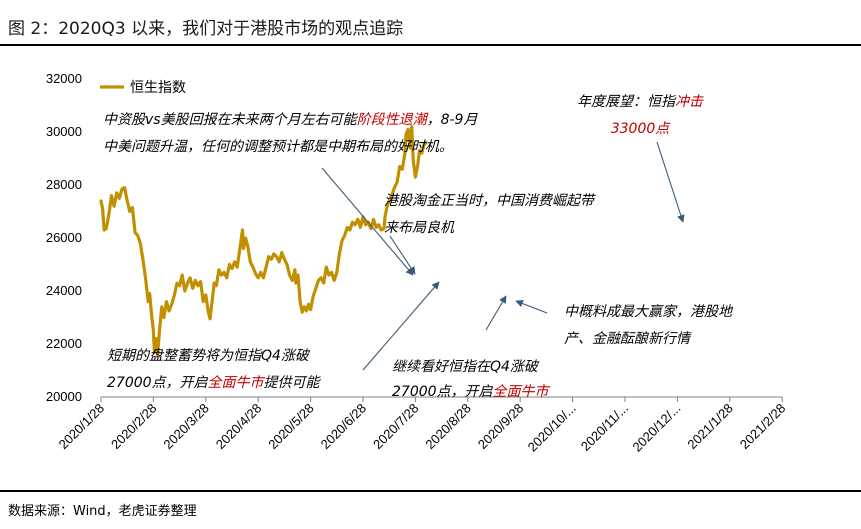 The width and height of the screenshot is (861, 529). Describe the element at coordinates (763, 427) in the screenshot. I see `x-tick-label: 2021/2/28` at that location.